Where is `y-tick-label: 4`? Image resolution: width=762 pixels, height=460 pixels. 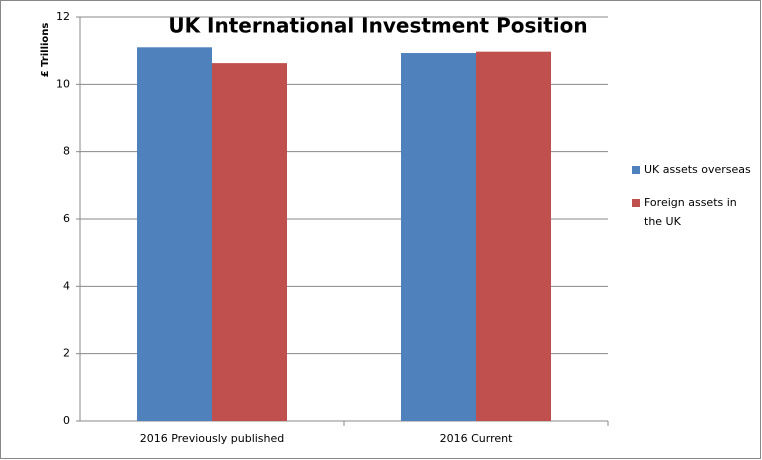
y-tick-label: 4 is located at coordinates (66, 285).